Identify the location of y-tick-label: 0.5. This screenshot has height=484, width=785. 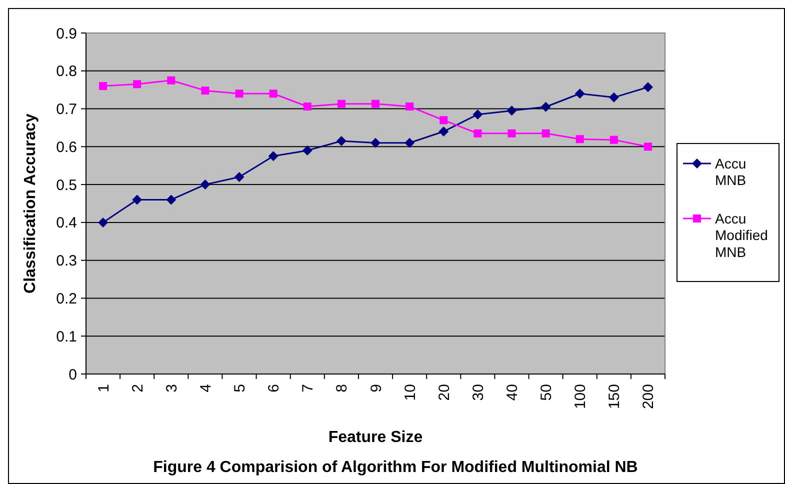
(66, 185).